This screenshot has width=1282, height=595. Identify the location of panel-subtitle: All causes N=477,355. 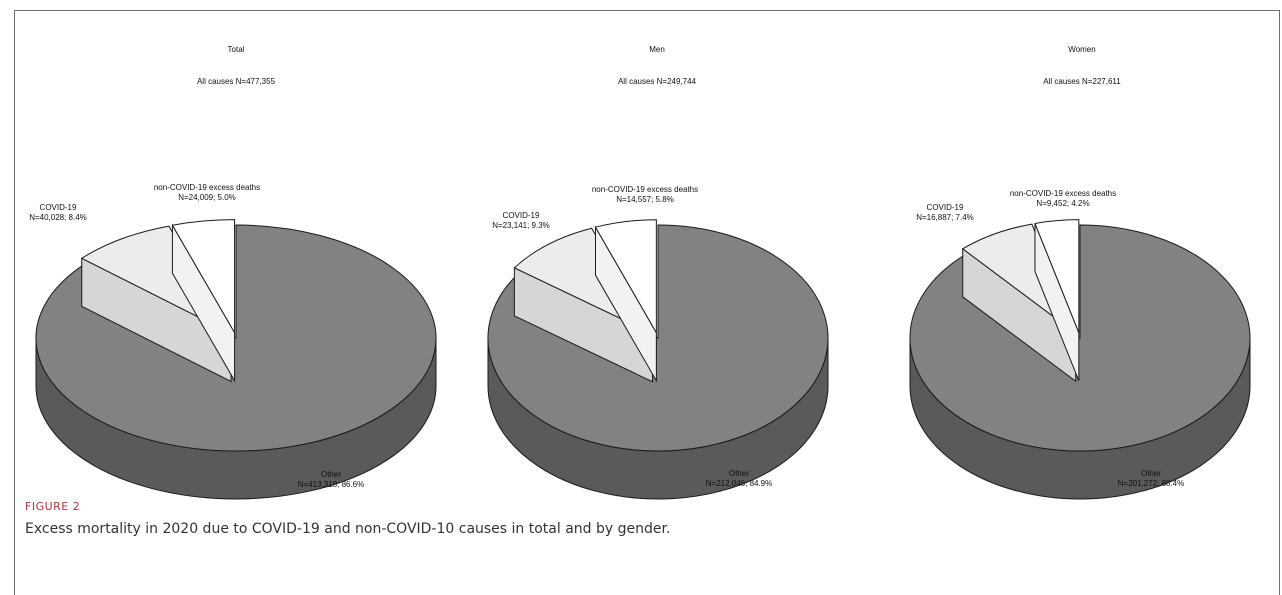
(236, 81).